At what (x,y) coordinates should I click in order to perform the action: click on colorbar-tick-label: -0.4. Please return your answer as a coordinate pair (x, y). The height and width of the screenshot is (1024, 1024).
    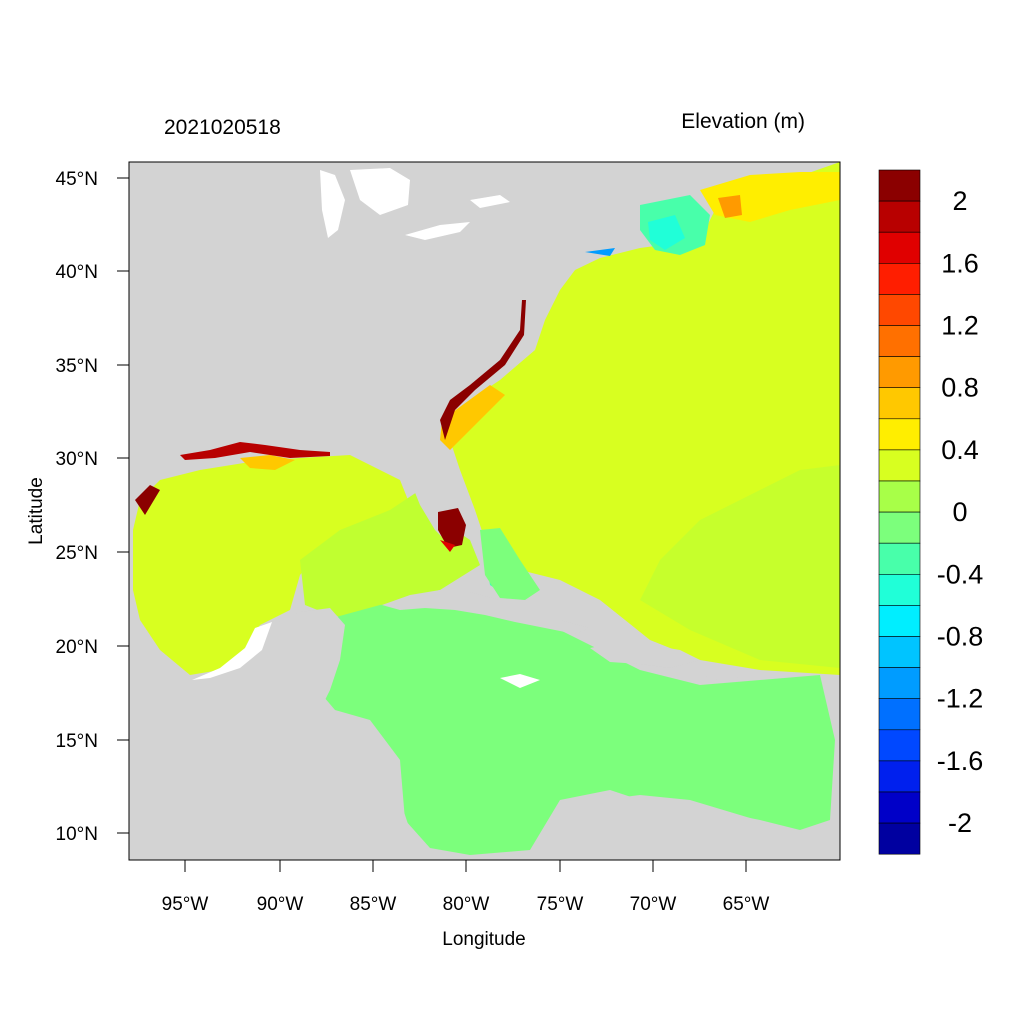
    Looking at the image, I should click on (960, 574).